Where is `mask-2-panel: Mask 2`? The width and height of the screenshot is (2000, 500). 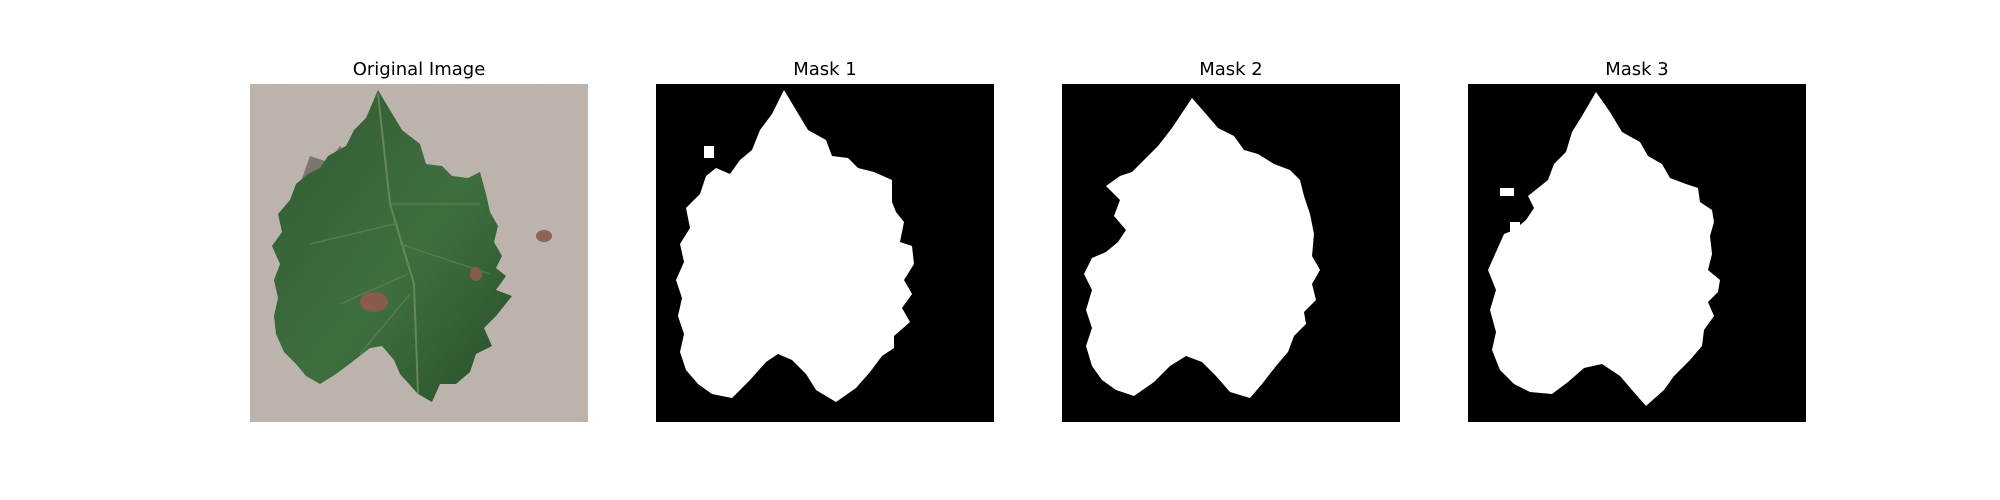 mask-2-panel: Mask 2 is located at coordinates (1231, 241).